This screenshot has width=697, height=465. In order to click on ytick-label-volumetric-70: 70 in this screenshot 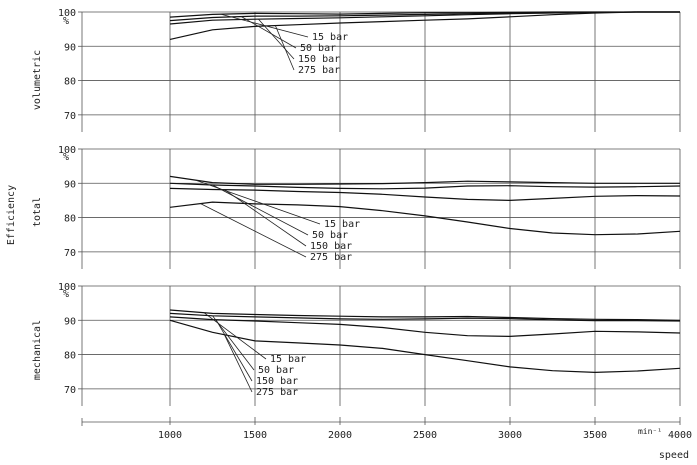, I will do `click(70, 116)`.